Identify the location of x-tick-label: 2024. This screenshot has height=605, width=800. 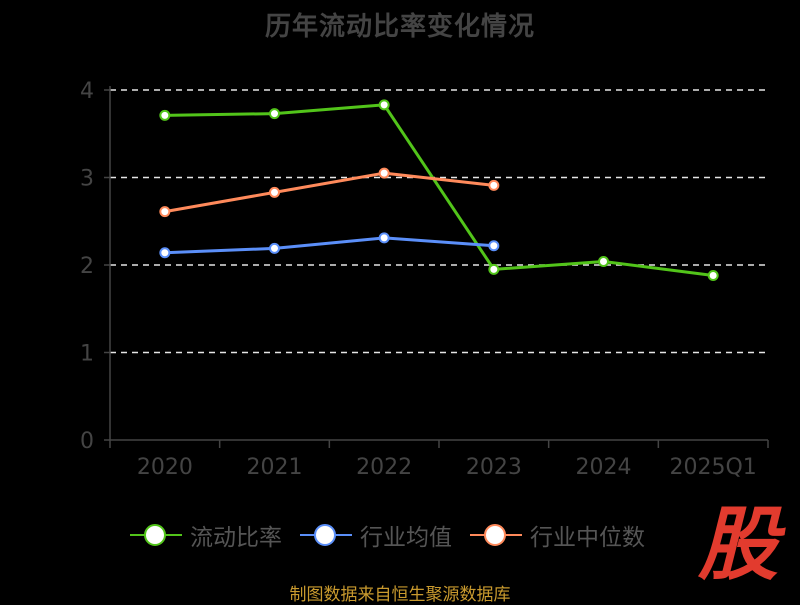
(604, 467).